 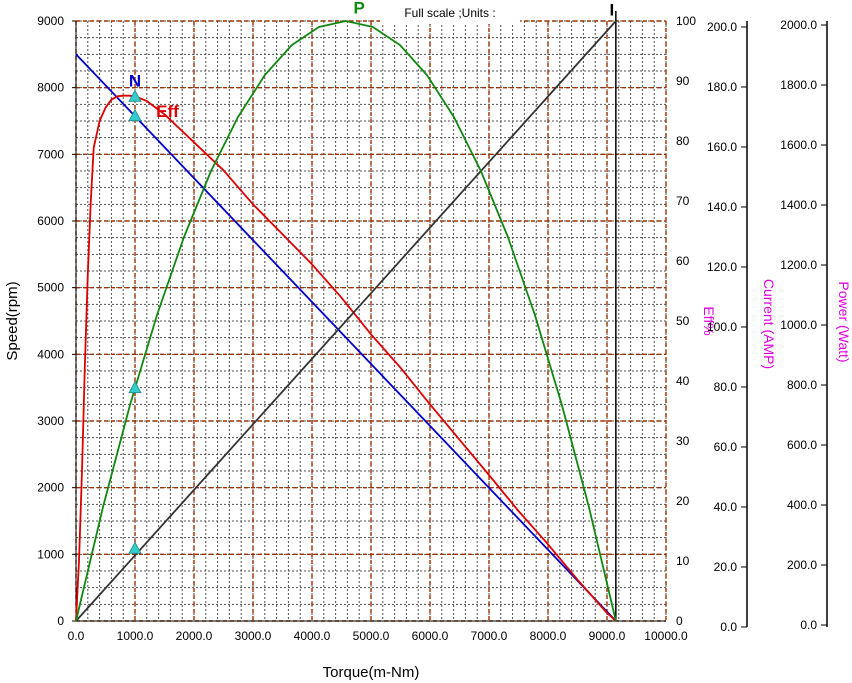 I want to click on speed-tick-label: 5000, so click(x=50, y=288).